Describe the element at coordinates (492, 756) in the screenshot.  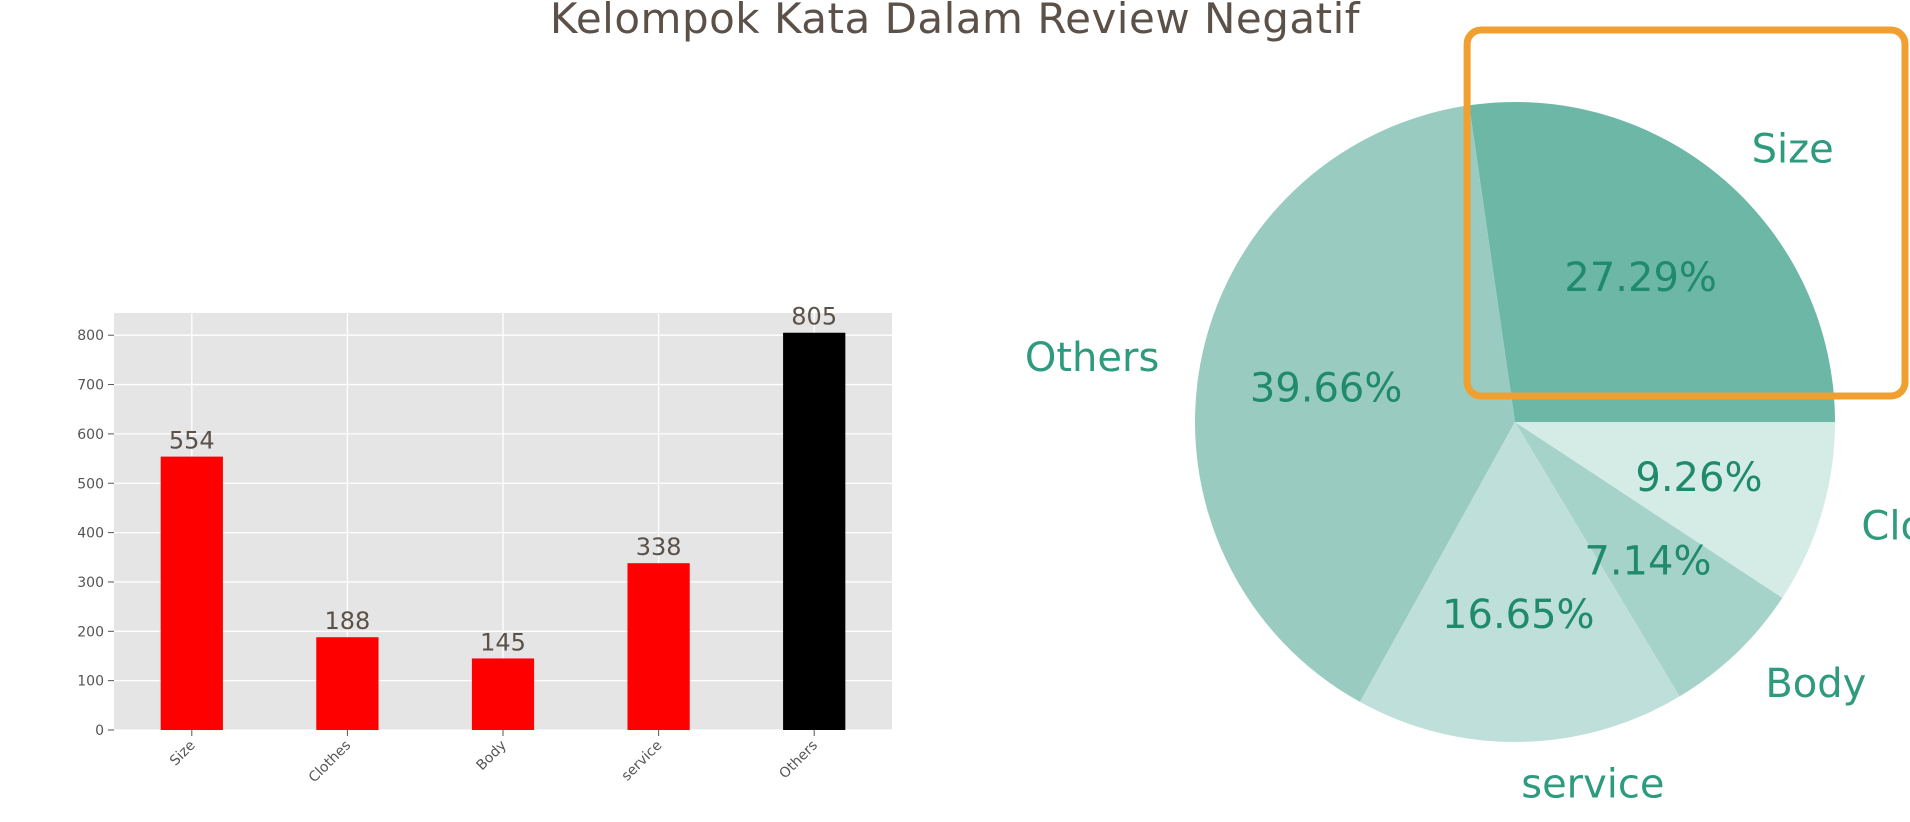
I see `x-tick-label: Body` at that location.